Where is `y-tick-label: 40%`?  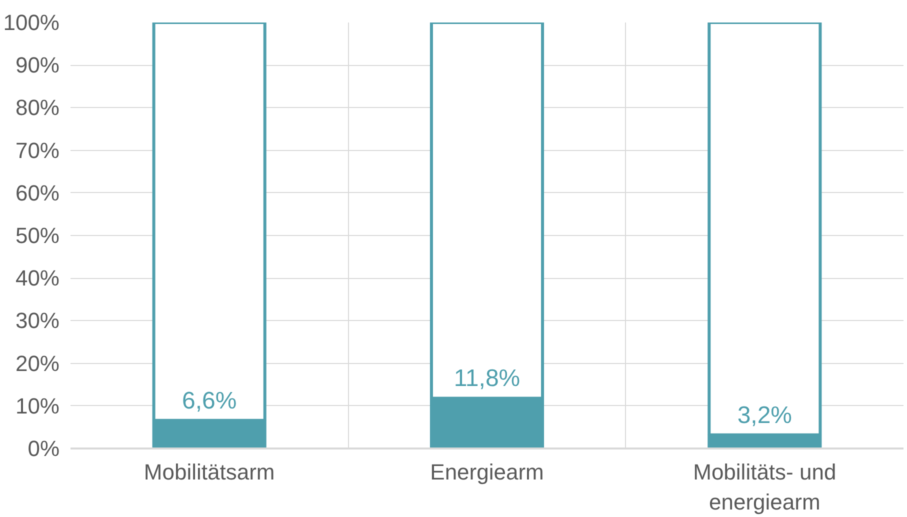
y-tick-label: 40% is located at coordinates (37, 278).